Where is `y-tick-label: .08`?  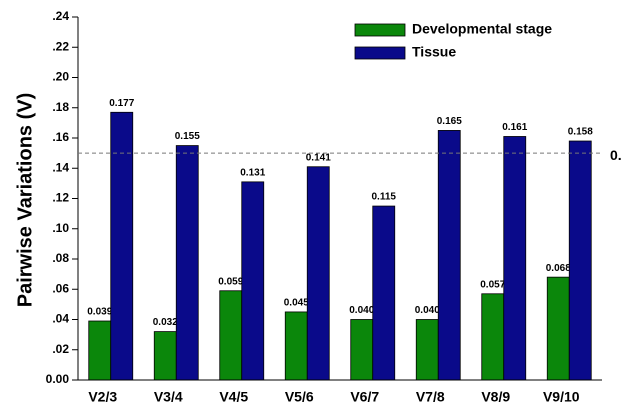
y-tick-label: .08 is located at coordinates (60, 258).